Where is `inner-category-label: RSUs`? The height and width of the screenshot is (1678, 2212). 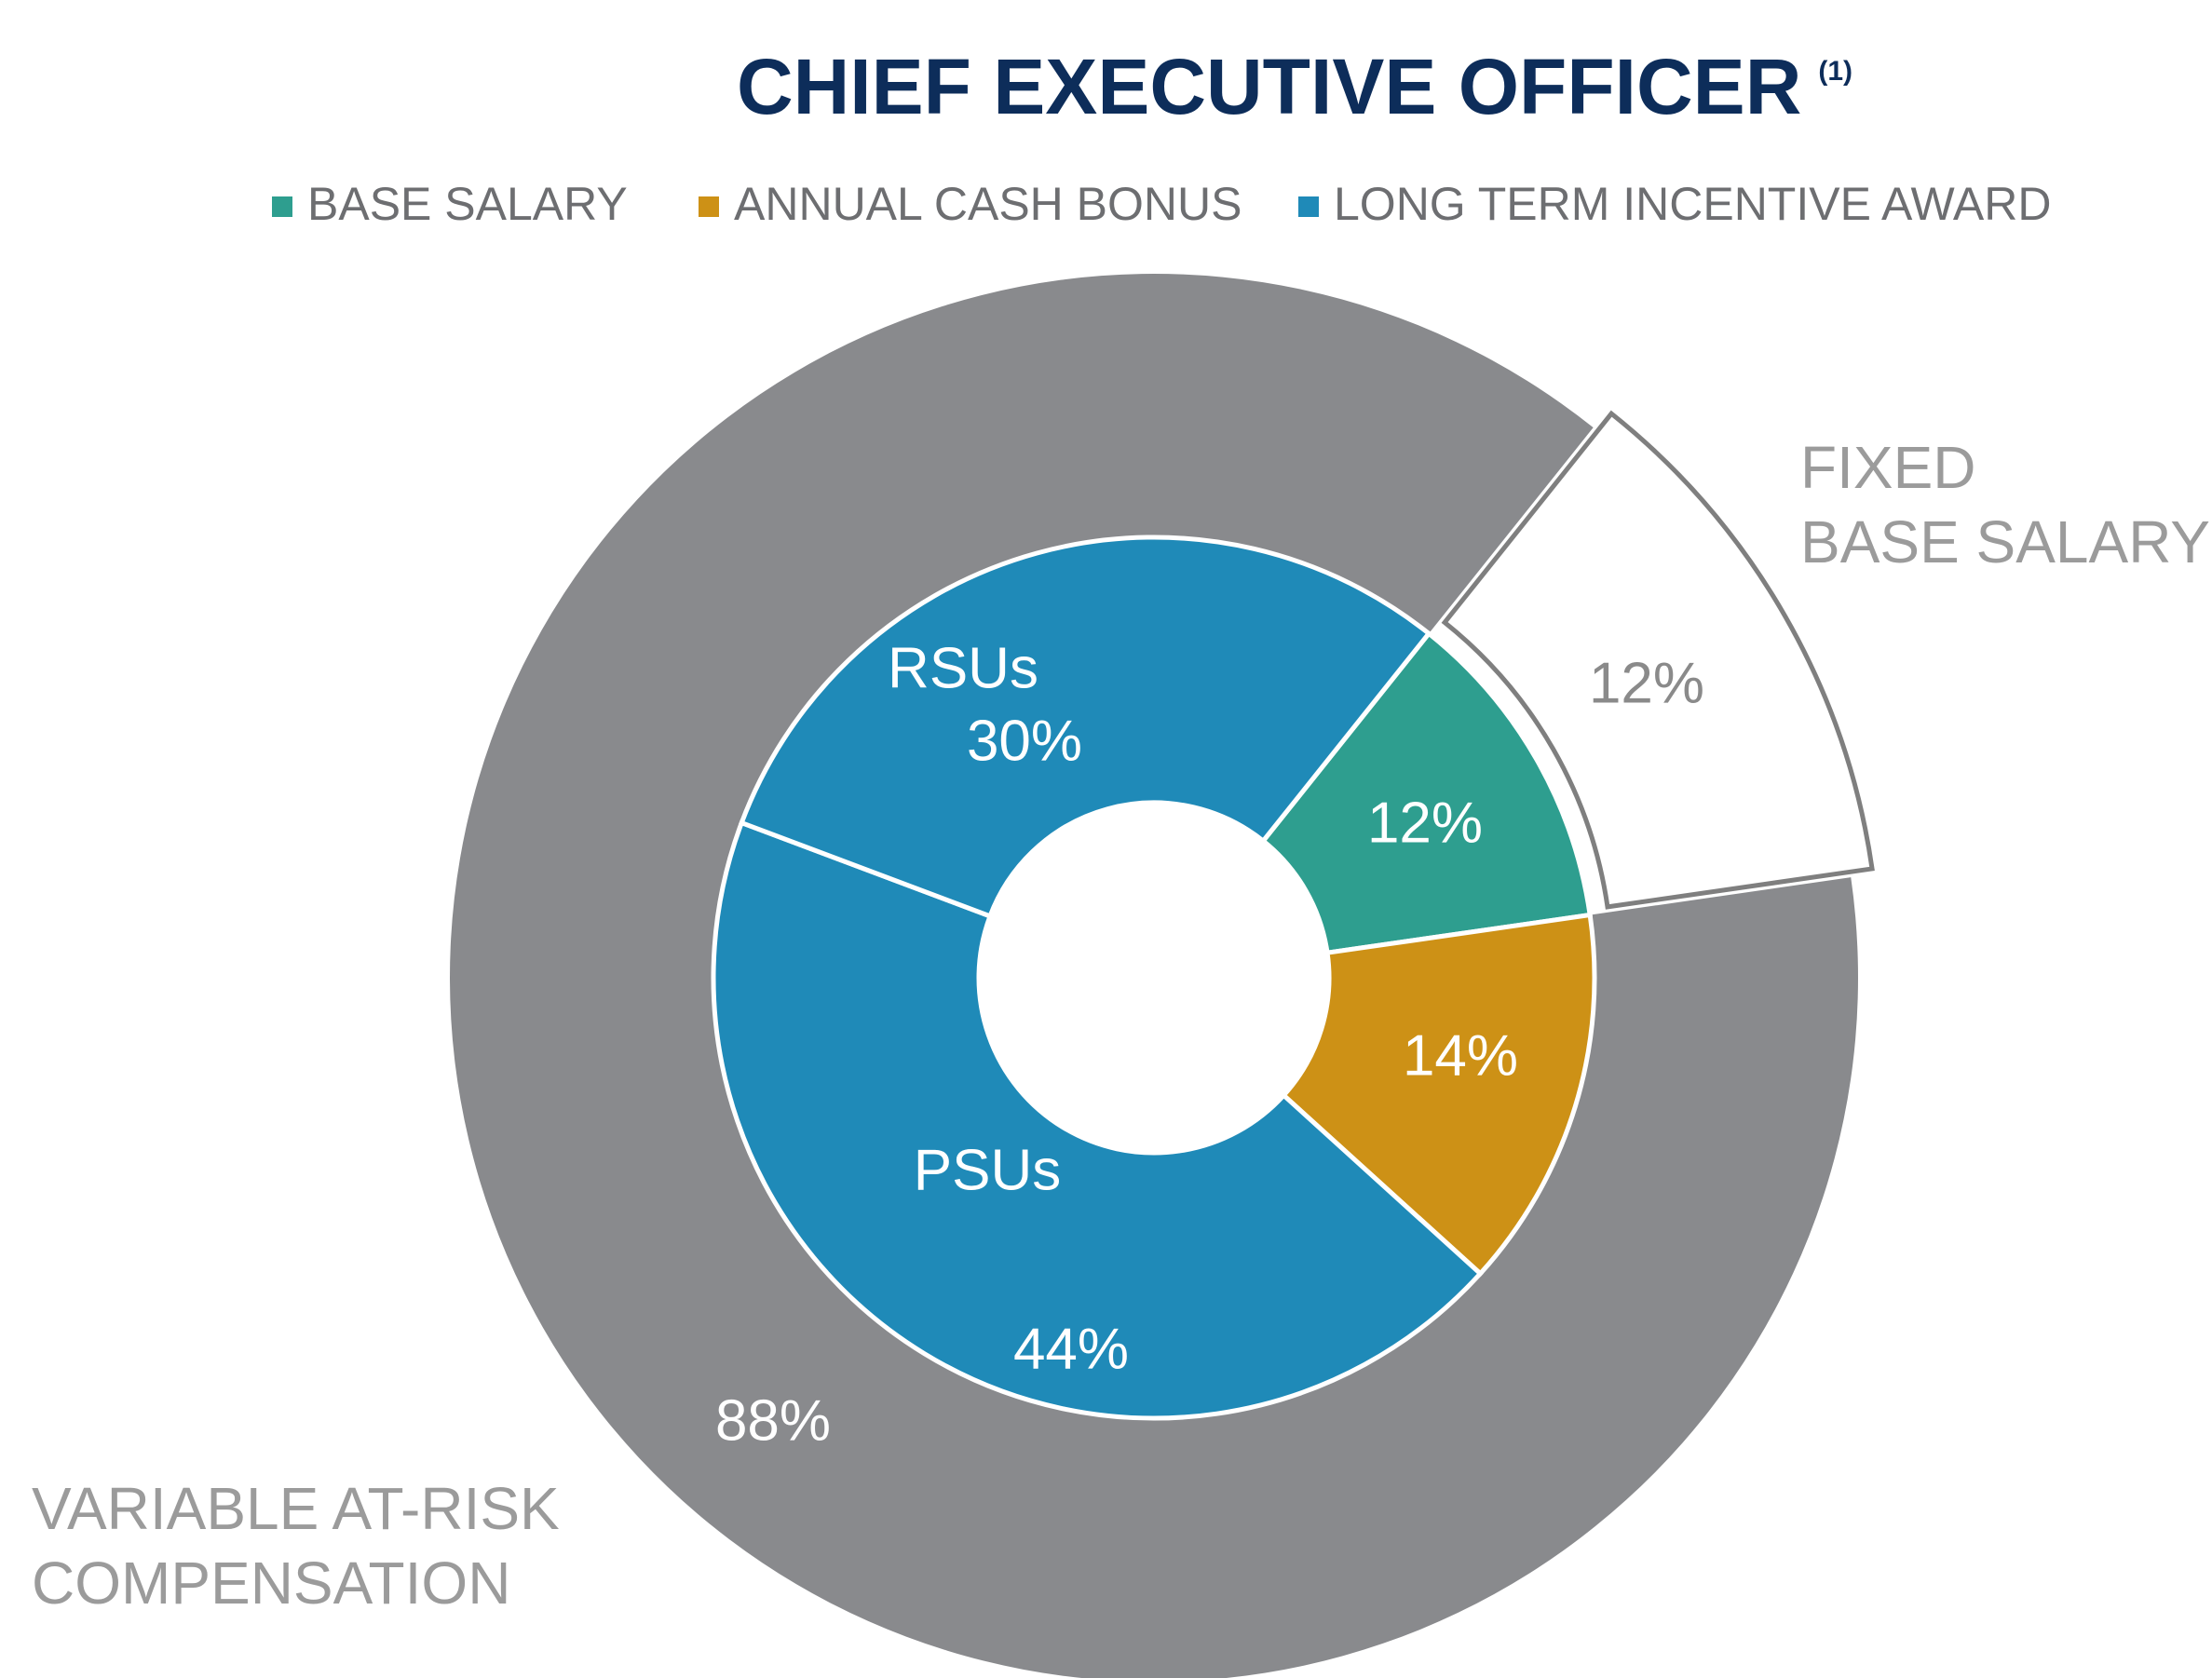 inner-category-label: RSUs is located at coordinates (963, 668).